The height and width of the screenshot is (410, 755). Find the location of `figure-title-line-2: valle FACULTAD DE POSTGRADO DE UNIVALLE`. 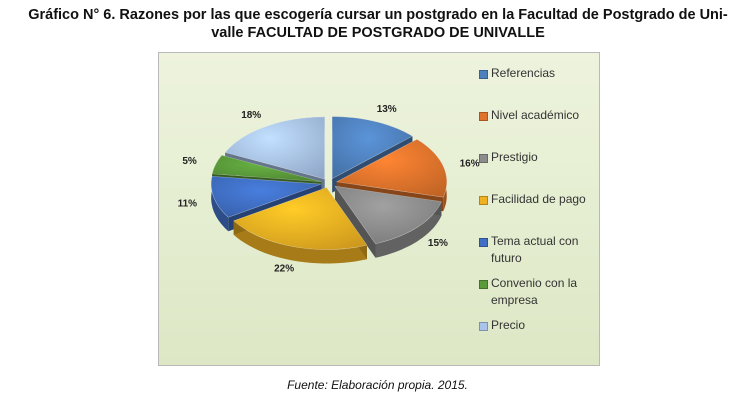

figure-title-line-2: valle FACULTAD DE POSTGRADO DE UNIVALLE is located at coordinates (378, 33).